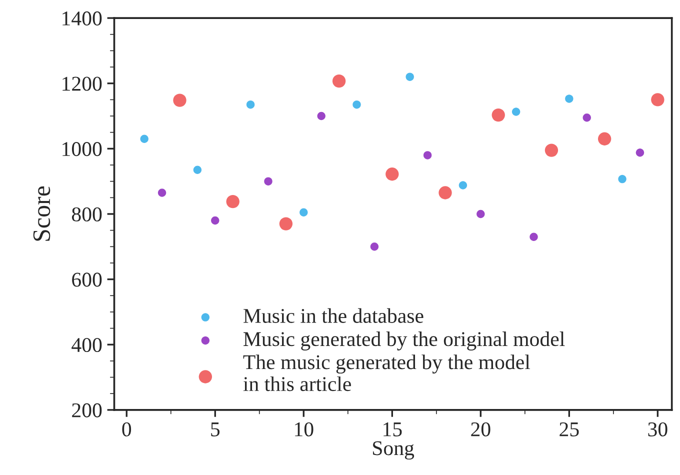 Image resolution: width=680 pixels, height=475 pixels. I want to click on y-axis-title: Score, so click(41, 213).